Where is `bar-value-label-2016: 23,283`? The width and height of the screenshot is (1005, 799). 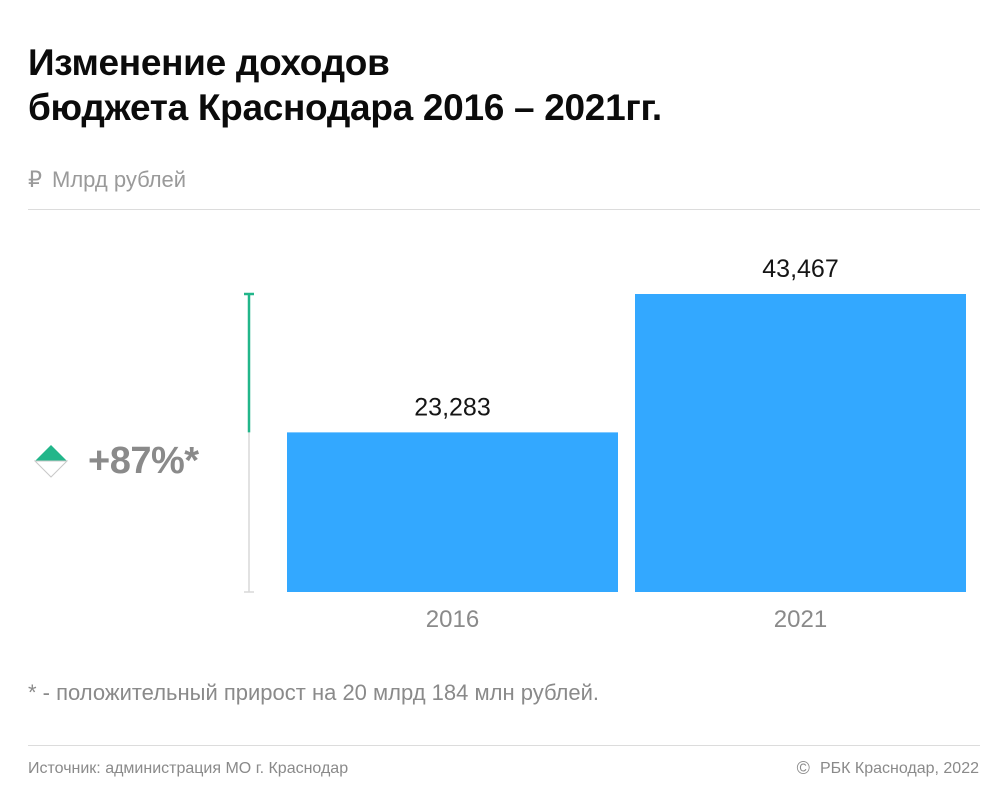 bar-value-label-2016: 23,283 is located at coordinates (452, 407).